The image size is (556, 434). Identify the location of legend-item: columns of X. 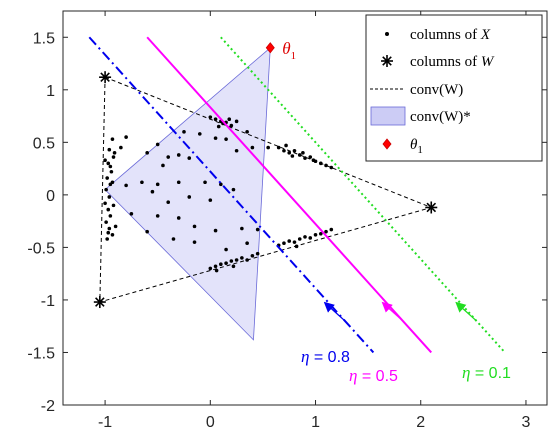
(438, 35).